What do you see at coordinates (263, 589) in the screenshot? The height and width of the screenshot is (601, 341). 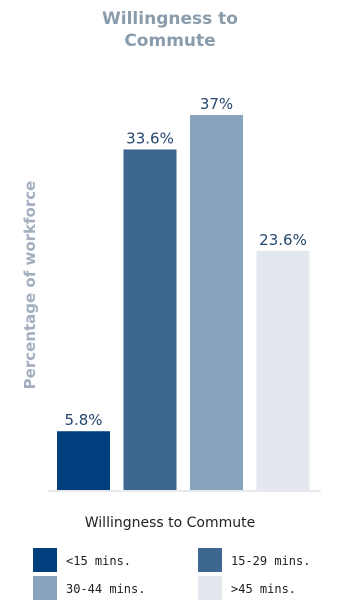 I see `legend-label-3: >45 mins.` at bounding box center [263, 589].